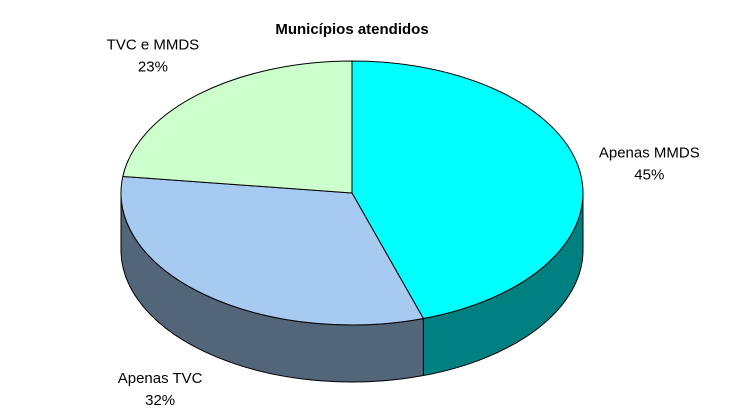 This screenshot has height=414, width=742. What do you see at coordinates (160, 378) in the screenshot?
I see `slice-label: Apenas TVC` at bounding box center [160, 378].